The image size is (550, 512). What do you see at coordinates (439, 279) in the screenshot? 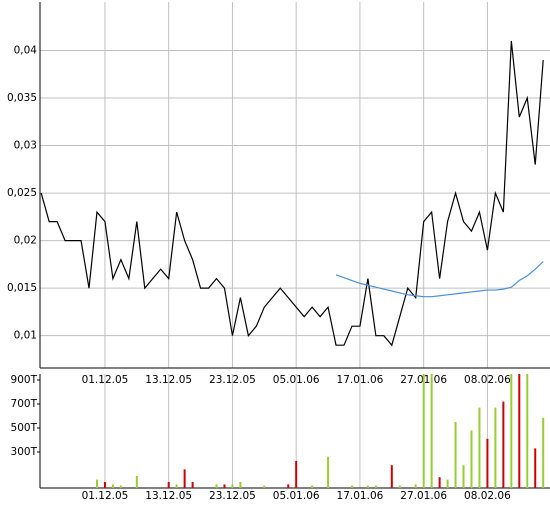
I see `price-line` at bounding box center [439, 279].